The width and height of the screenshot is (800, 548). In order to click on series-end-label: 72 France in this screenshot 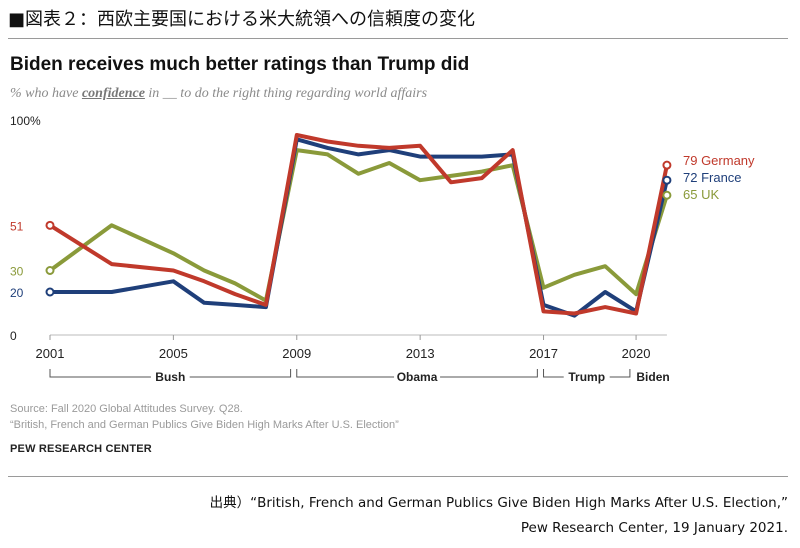, I will do `click(712, 177)`.